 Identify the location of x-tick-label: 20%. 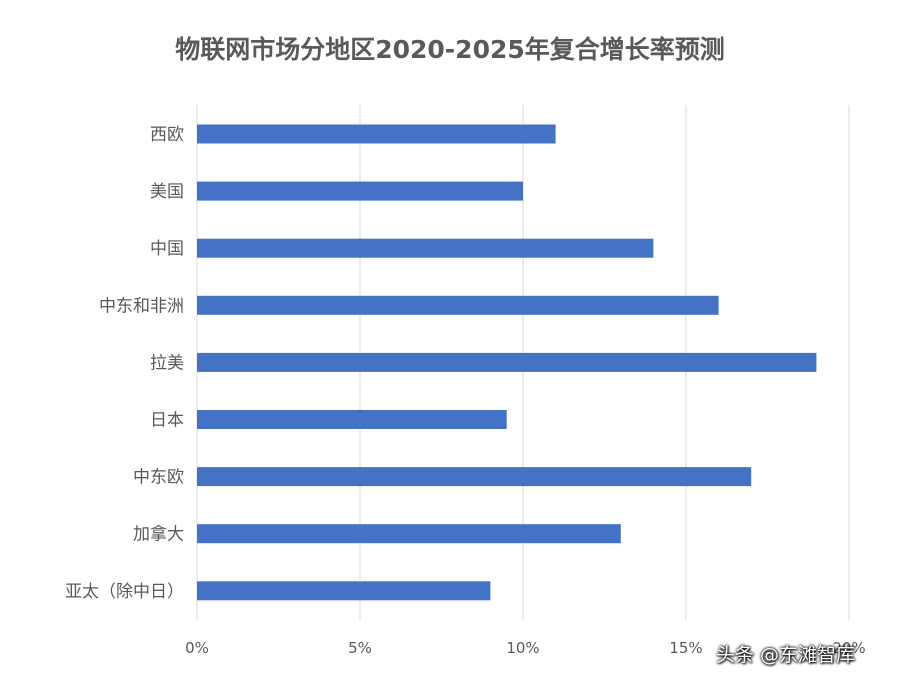
(848, 648).